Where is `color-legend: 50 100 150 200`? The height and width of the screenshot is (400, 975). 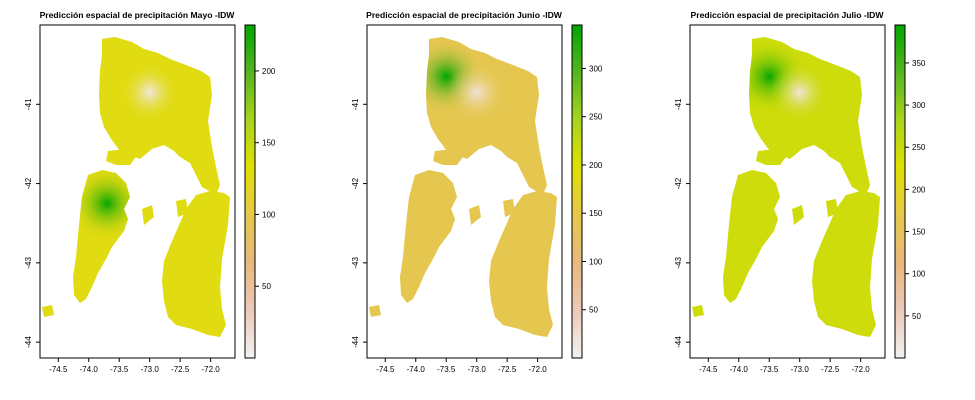
color-legend: 50 100 150 200 is located at coordinates (260, 191).